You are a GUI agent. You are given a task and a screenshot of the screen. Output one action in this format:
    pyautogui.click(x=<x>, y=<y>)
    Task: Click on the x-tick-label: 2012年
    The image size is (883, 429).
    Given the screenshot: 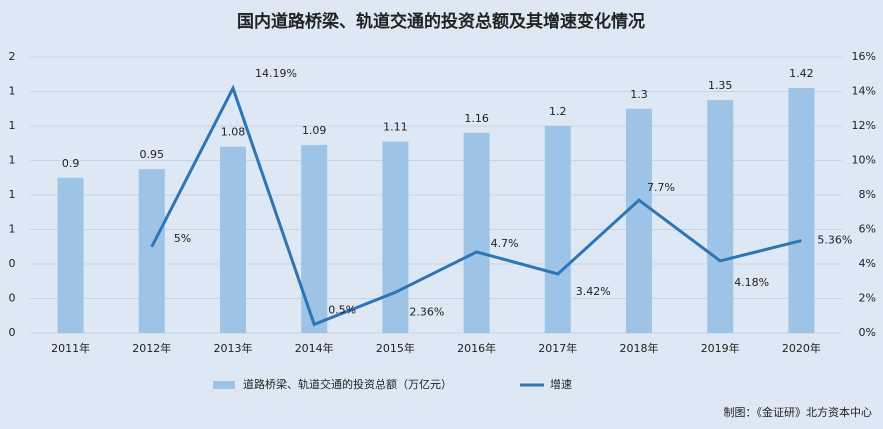 What is the action you would take?
    pyautogui.click(x=151, y=348)
    